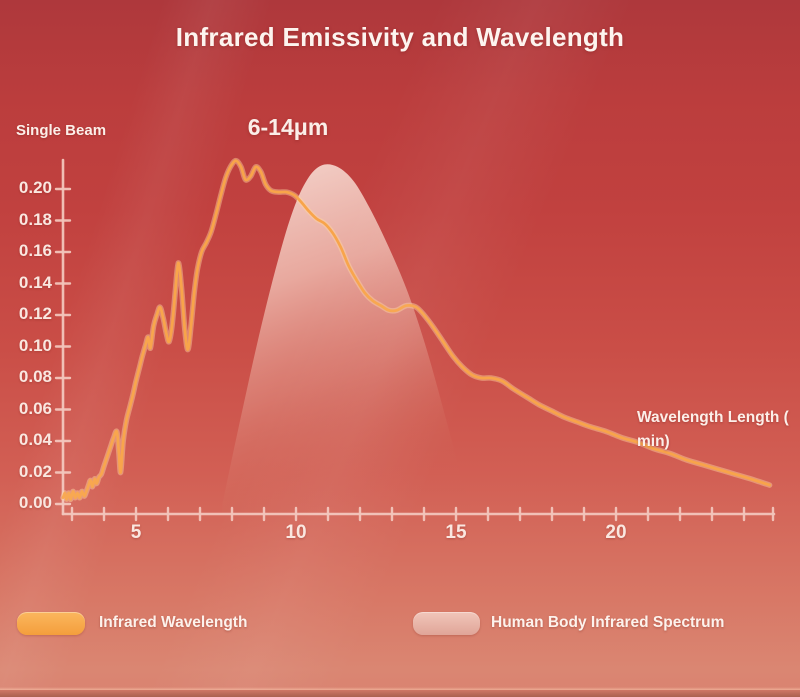 This screenshot has height=697, width=800. What do you see at coordinates (296, 532) in the screenshot?
I see `x-tick-label: 10` at bounding box center [296, 532].